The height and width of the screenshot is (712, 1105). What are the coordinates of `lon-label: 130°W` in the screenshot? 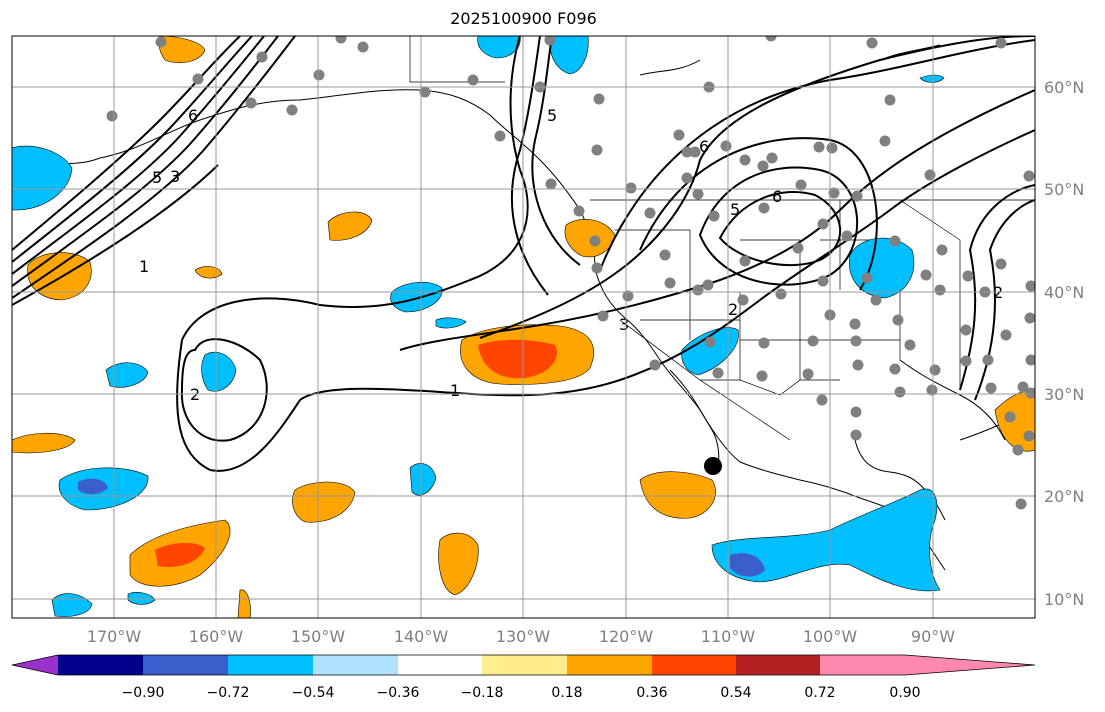 It's located at (523, 636).